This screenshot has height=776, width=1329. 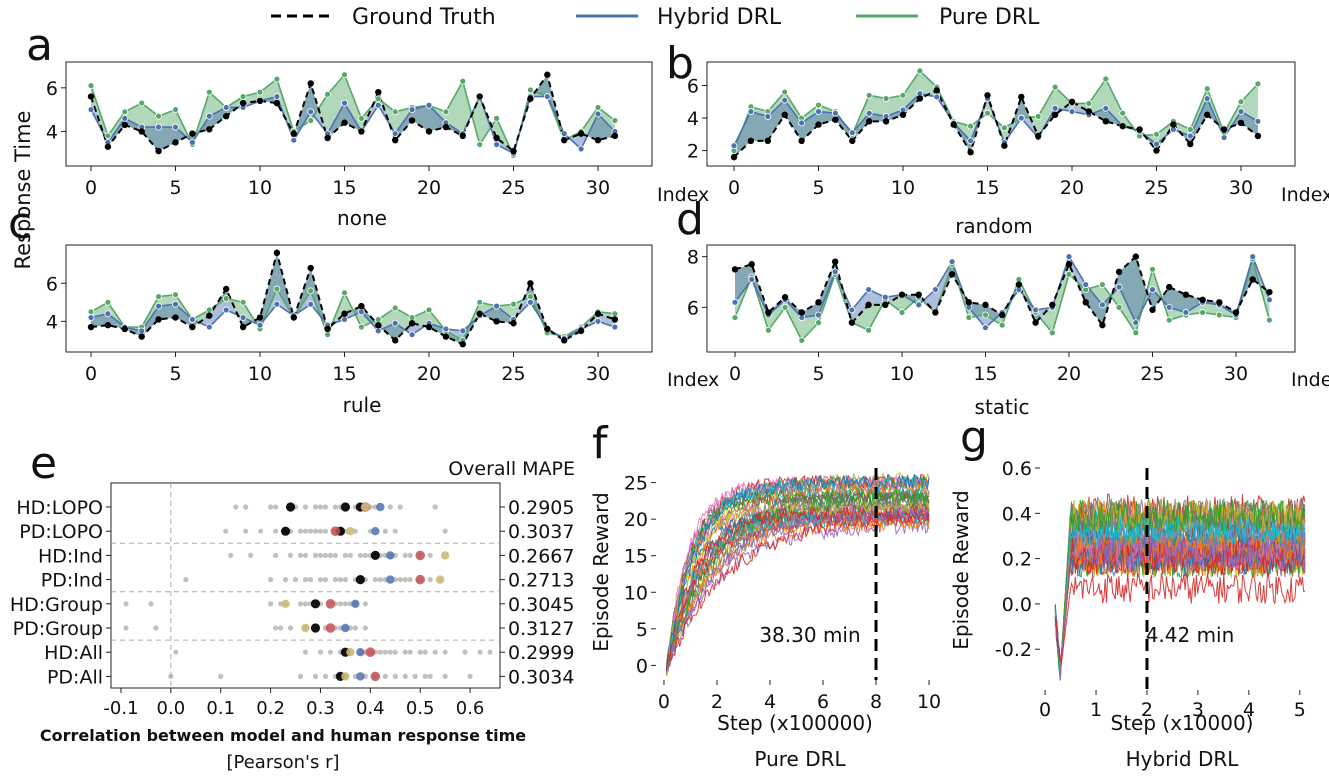 What do you see at coordinates (56, 605) in the screenshot?
I see `row-label: HD:Group` at bounding box center [56, 605].